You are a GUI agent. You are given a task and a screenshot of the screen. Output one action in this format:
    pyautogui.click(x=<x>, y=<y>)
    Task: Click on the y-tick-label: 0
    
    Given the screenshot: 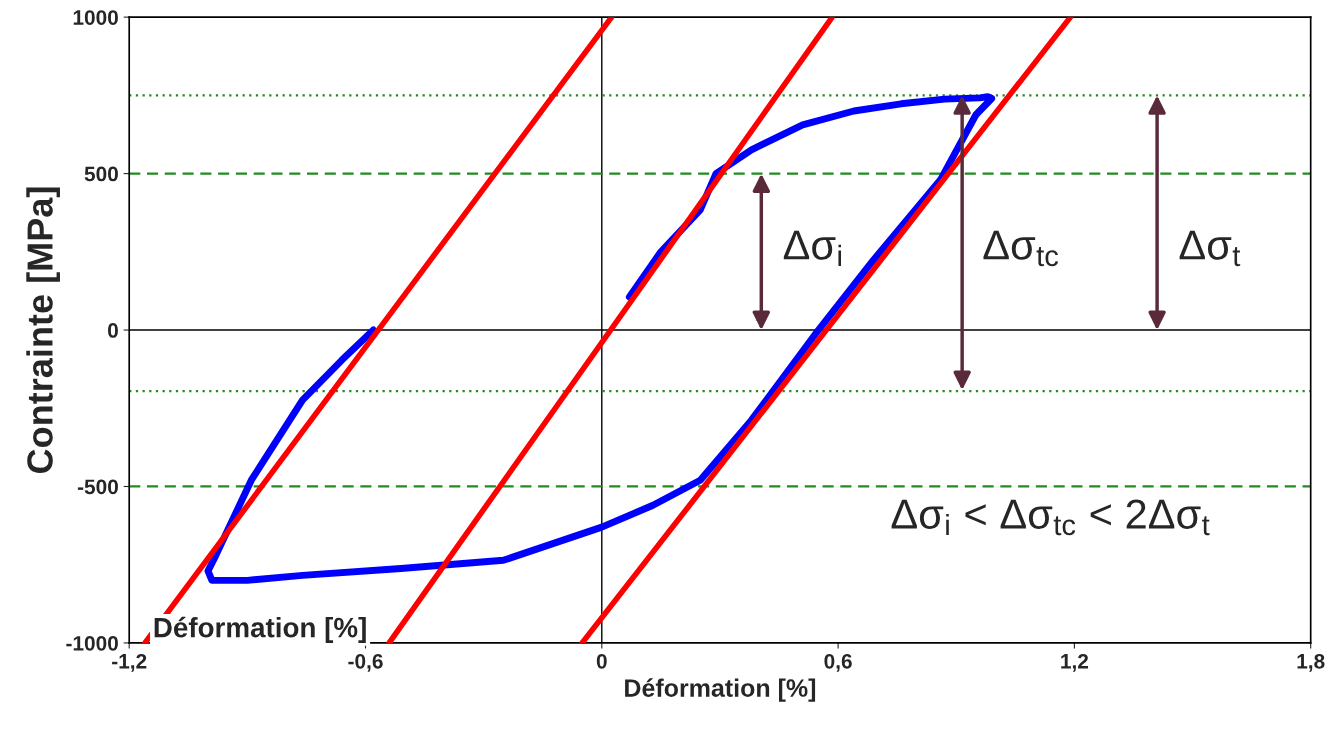 What is the action you would take?
    pyautogui.click(x=113, y=330)
    